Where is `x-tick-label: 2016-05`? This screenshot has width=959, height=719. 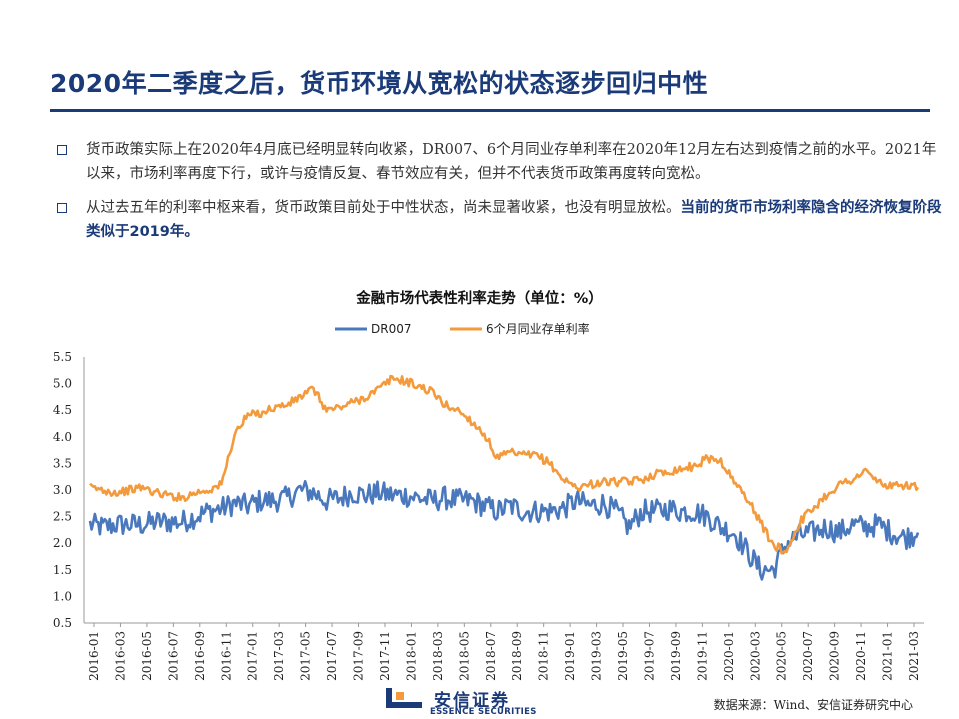 x-tick-label: 2016-05 is located at coordinates (147, 656).